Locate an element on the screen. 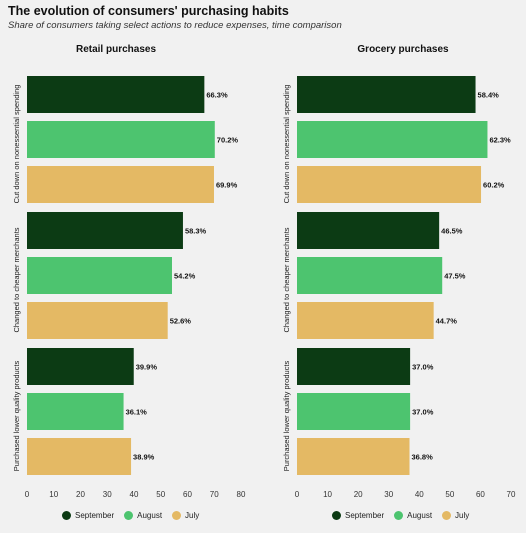  value-label: 36.1% is located at coordinates (137, 412).